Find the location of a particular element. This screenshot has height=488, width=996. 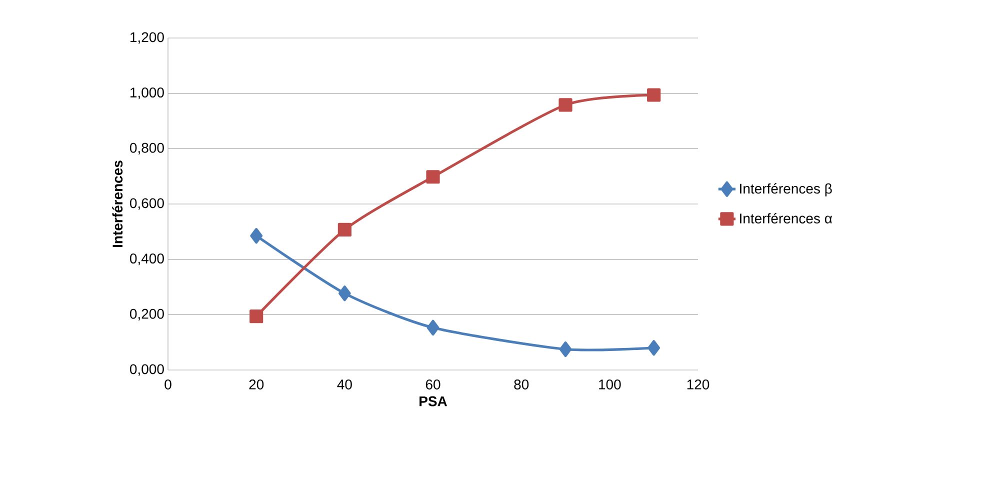

x-tick-label: 120 is located at coordinates (698, 385).